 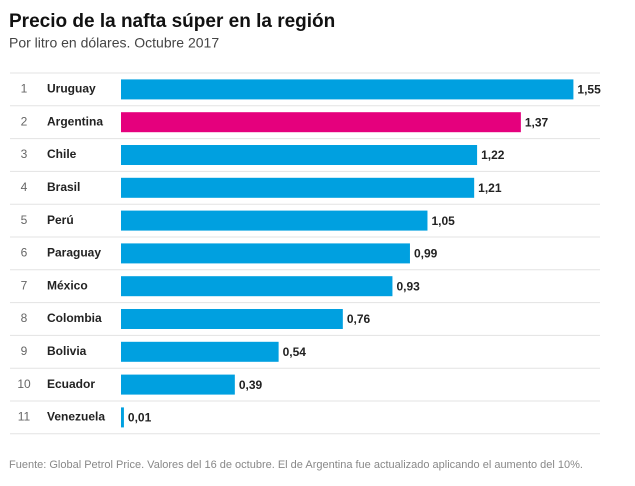 I want to click on value-label: 0,93, so click(x=408, y=286).